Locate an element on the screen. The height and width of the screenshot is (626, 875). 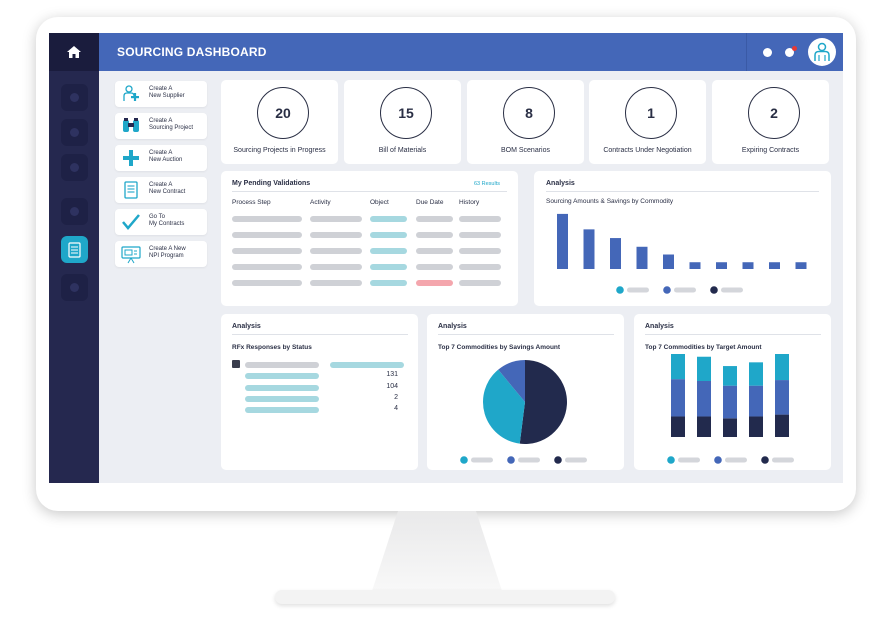
qa-label: New Contract is located at coordinates (167, 192).